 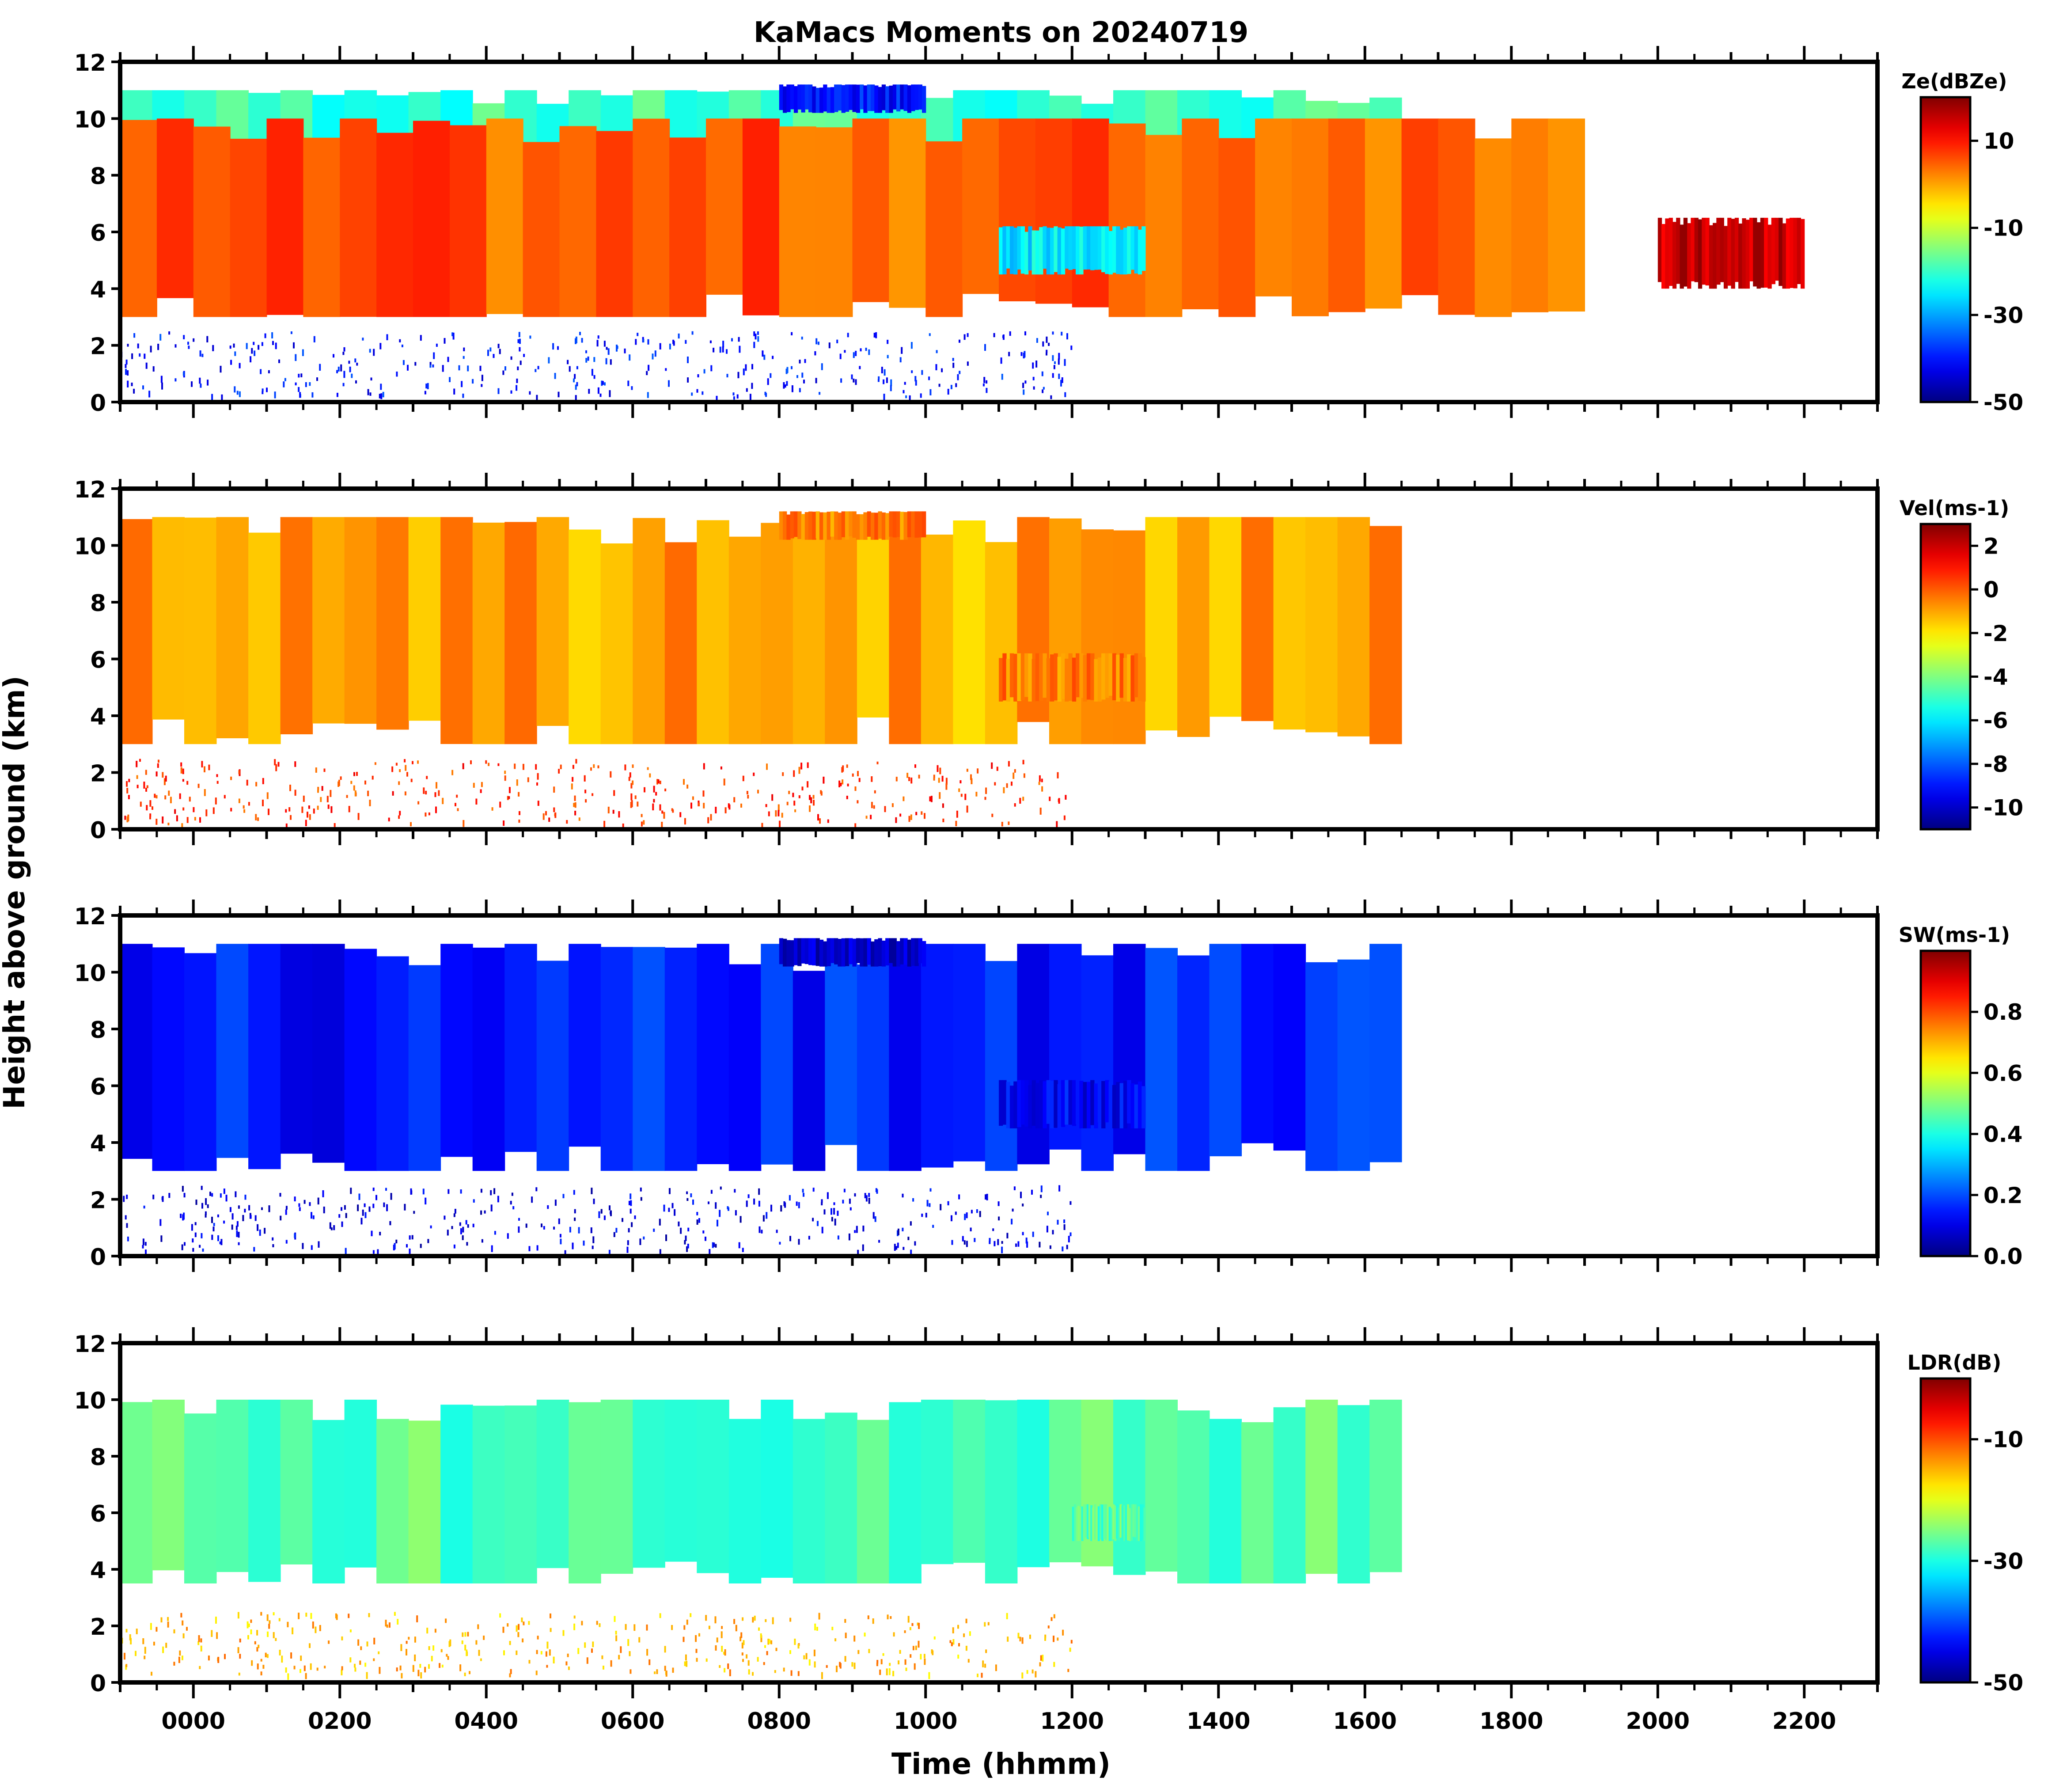 I want to click on colorbar-tick-label: 0.8, so click(x=2003, y=1012).